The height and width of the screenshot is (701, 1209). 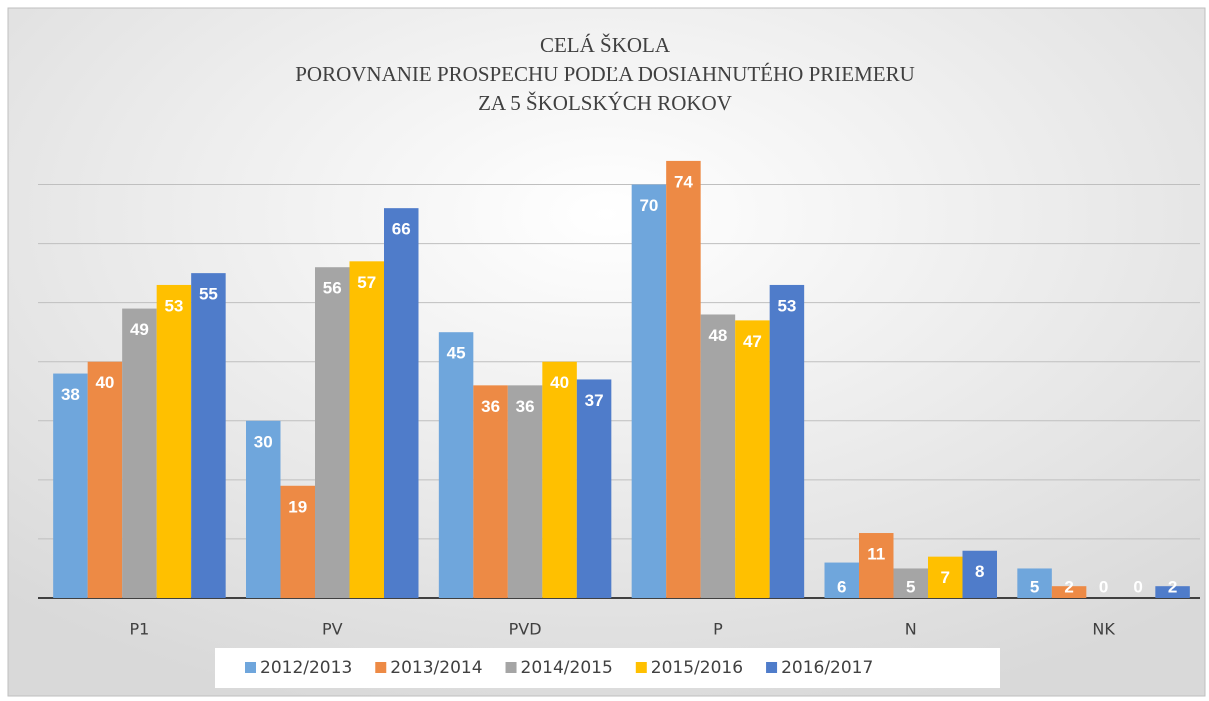 I want to click on data-label: 7, so click(x=945, y=577).